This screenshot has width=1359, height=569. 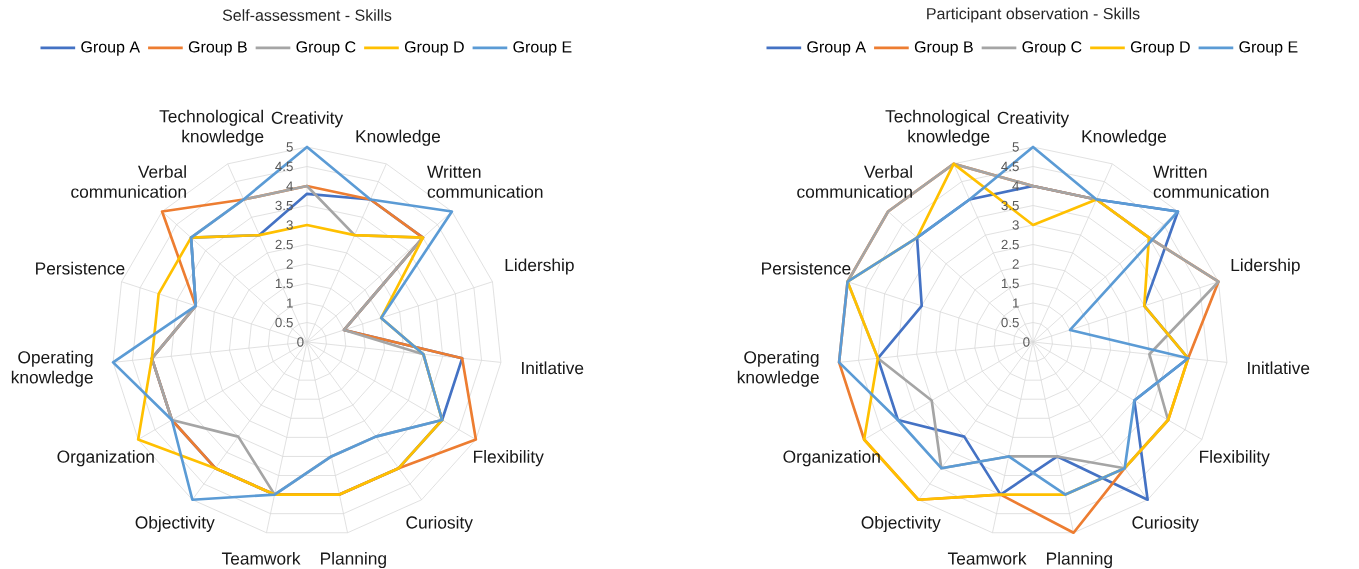 I want to click on y-tick-label: 3.5, so click(x=284, y=205).